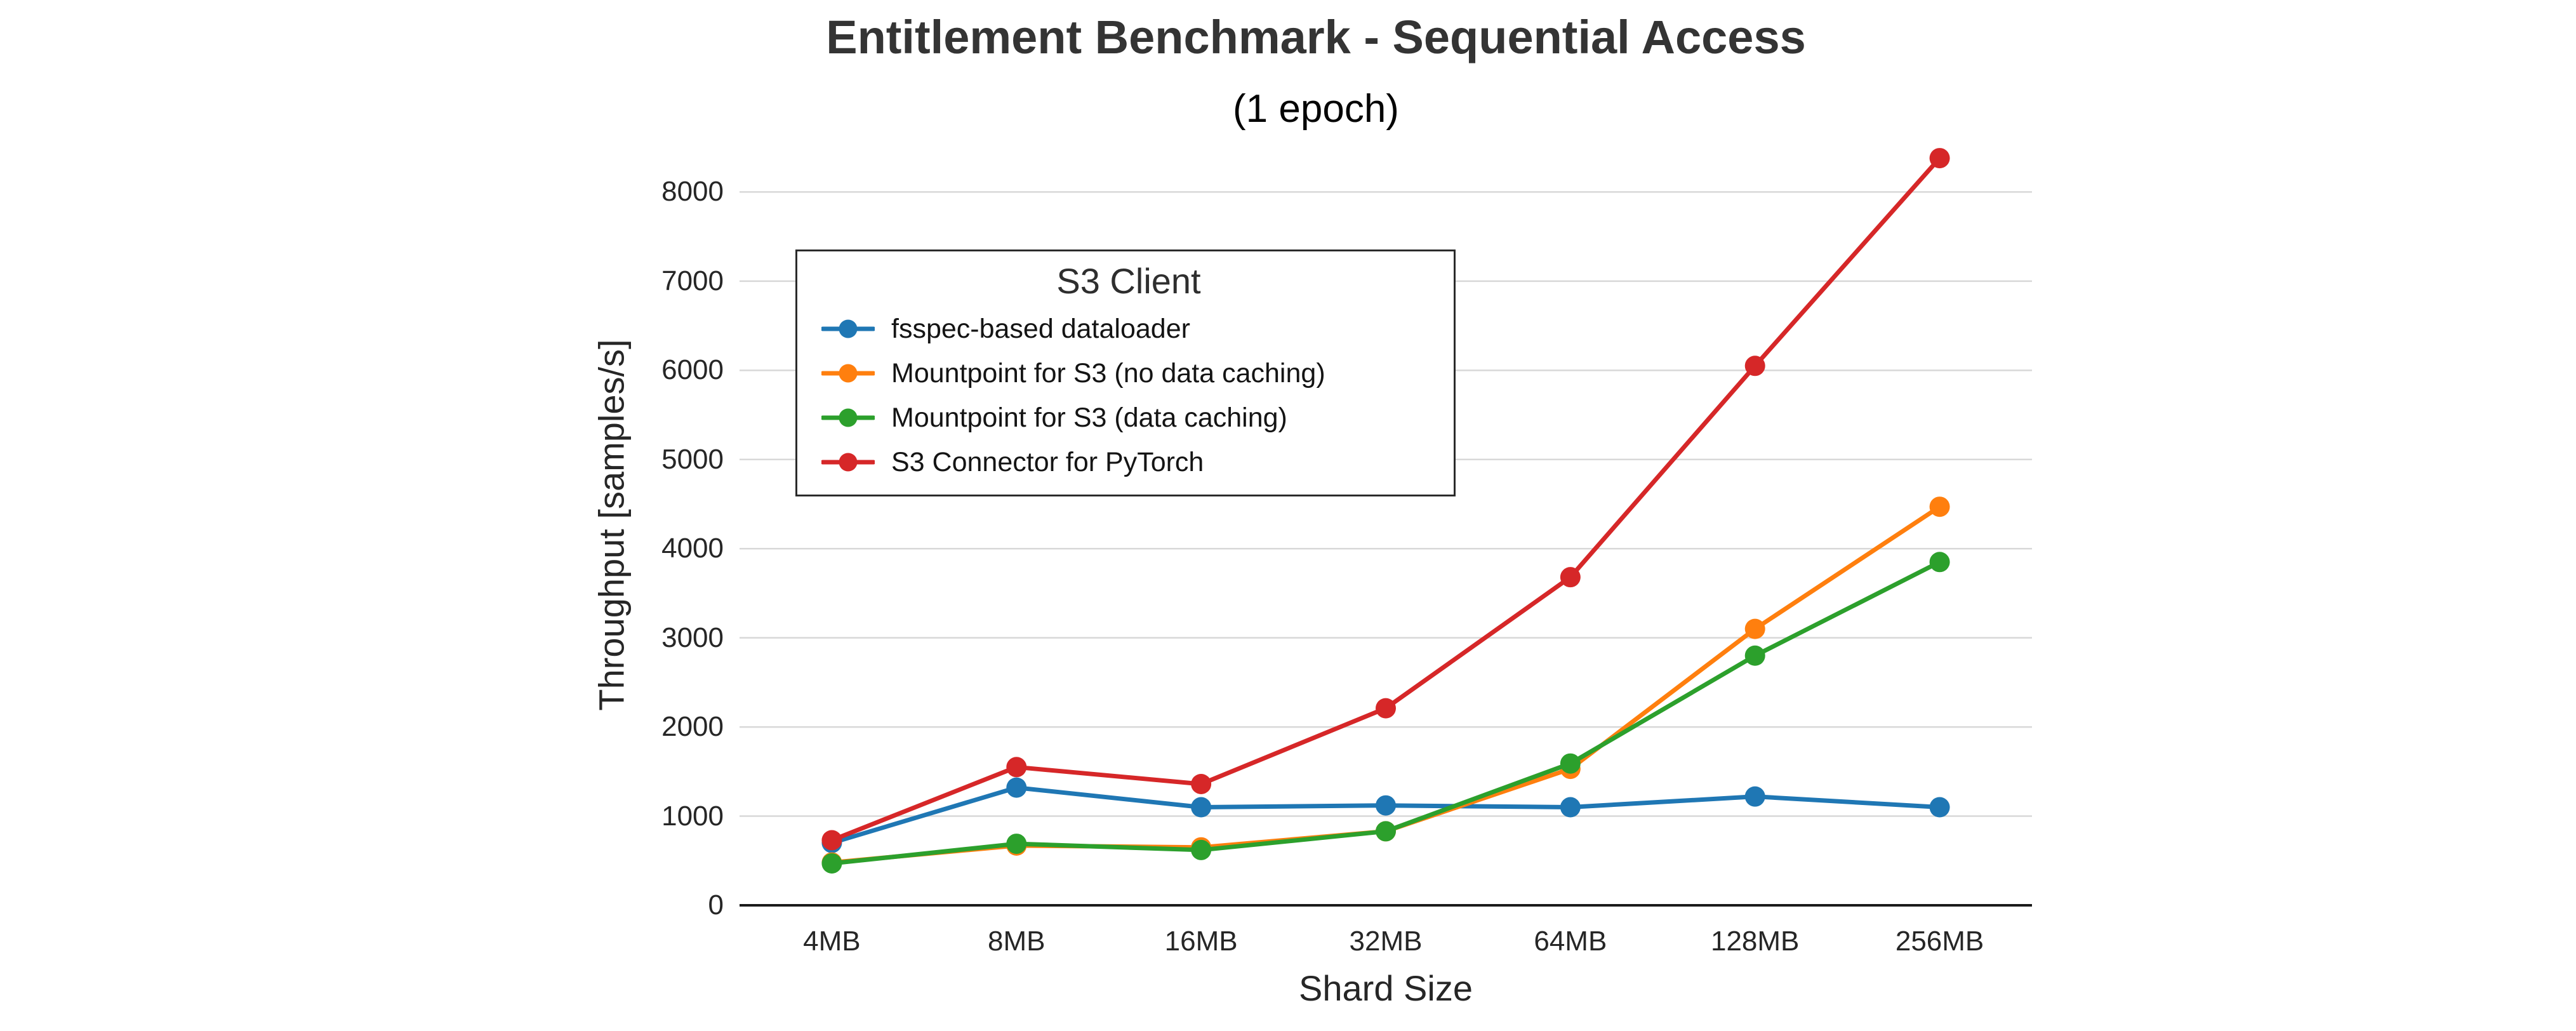  What do you see at coordinates (1939, 562) in the screenshot?
I see `data-point-mountpoint-for-s3-data-caching-256MB` at bounding box center [1939, 562].